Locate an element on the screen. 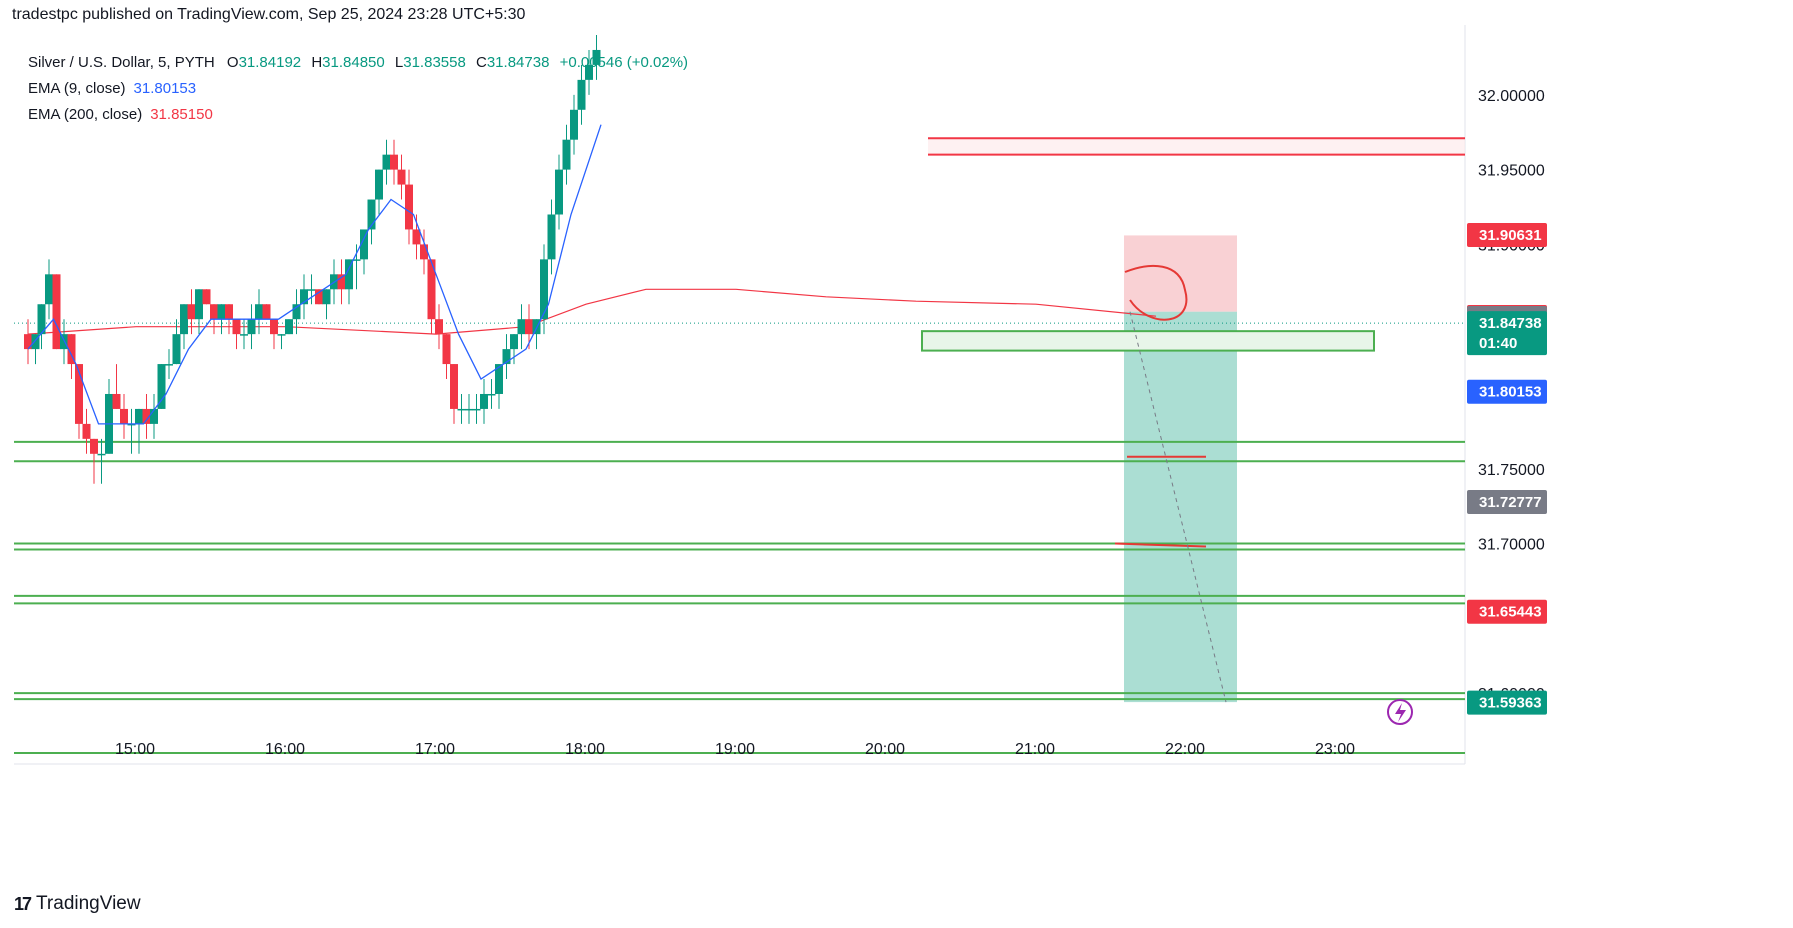 The width and height of the screenshot is (1793, 928). price-tag-label: 31.90631 is located at coordinates (1510, 235).